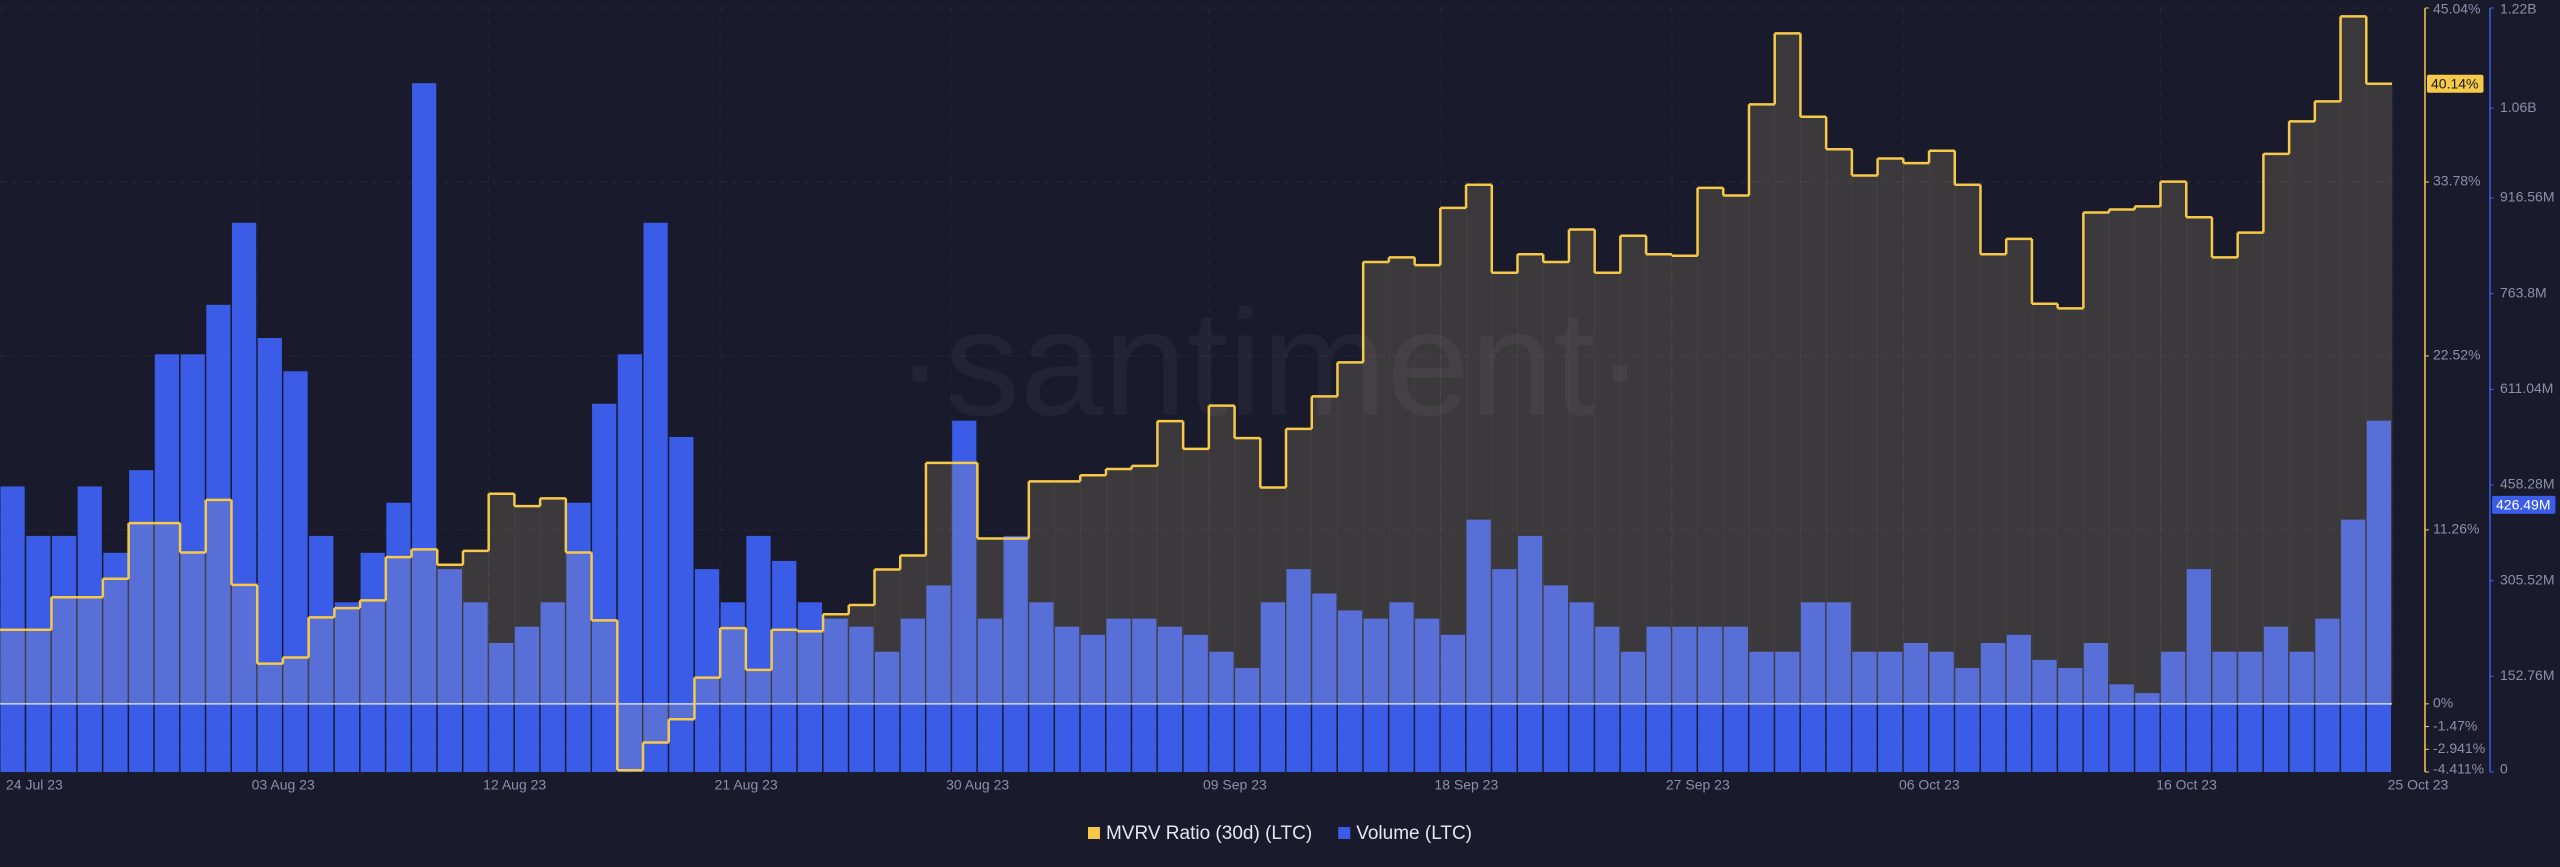 The width and height of the screenshot is (2560, 867). What do you see at coordinates (1209, 833) in the screenshot?
I see `legend-text: MVRV Ratio (30d) (LTC)` at bounding box center [1209, 833].